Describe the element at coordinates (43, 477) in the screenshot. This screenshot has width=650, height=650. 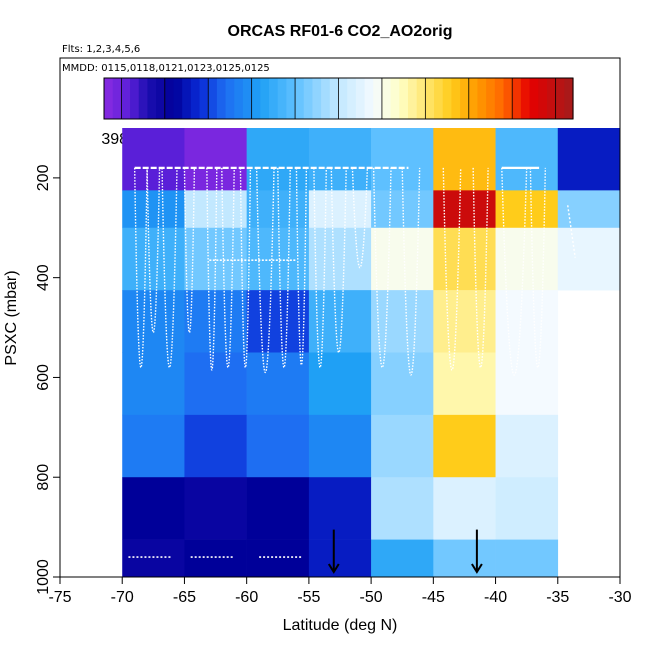
I see `y-tick-label: 800` at that location.